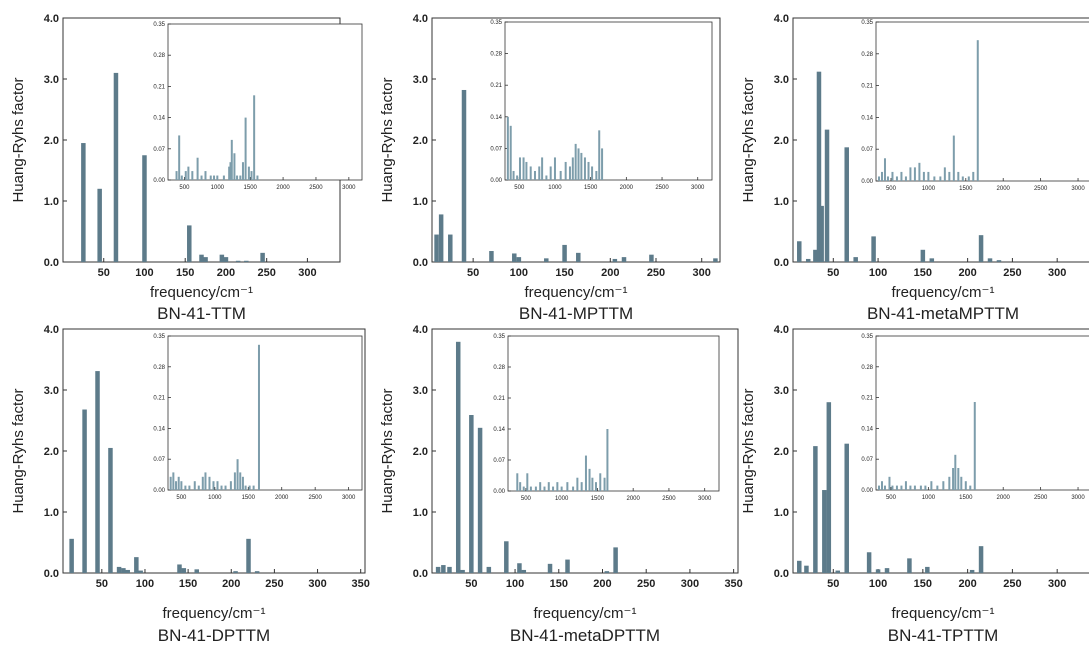 The width and height of the screenshot is (1089, 646). I want to click on y-tick-label: 3.0, so click(51, 80).